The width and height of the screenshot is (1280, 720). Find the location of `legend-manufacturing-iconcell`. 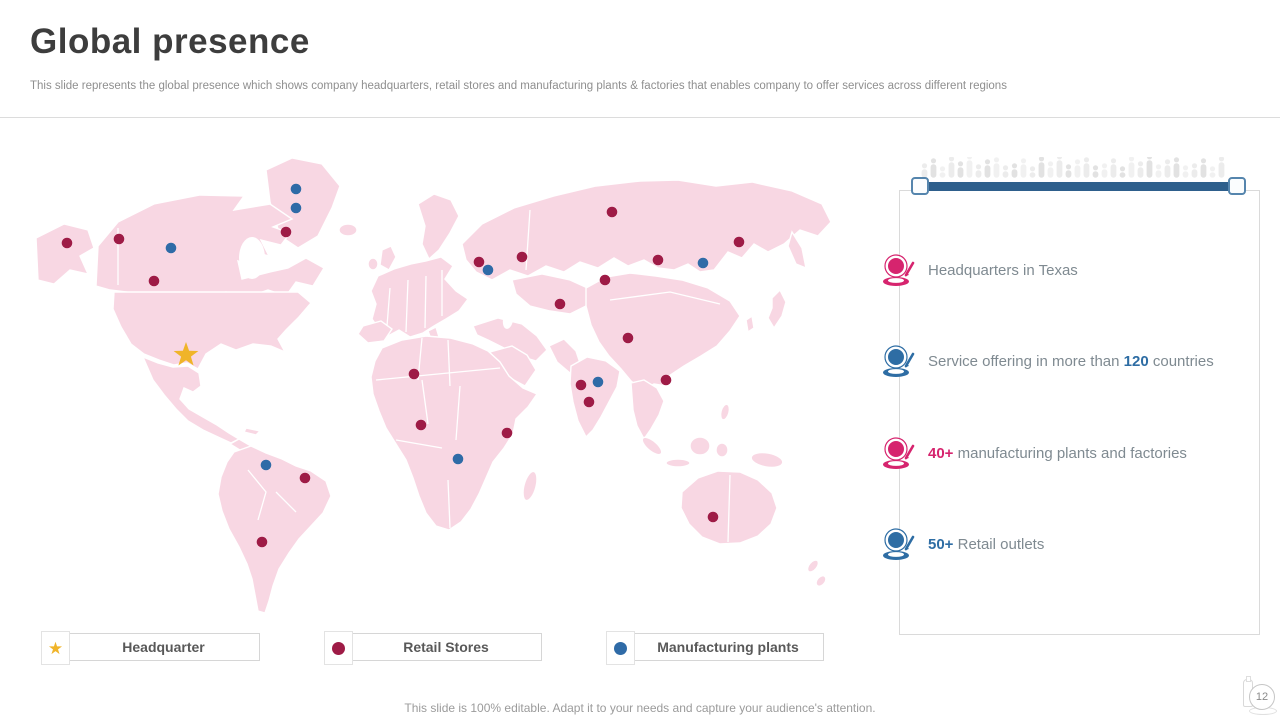

legend-manufacturing-iconcell is located at coordinates (620, 648).